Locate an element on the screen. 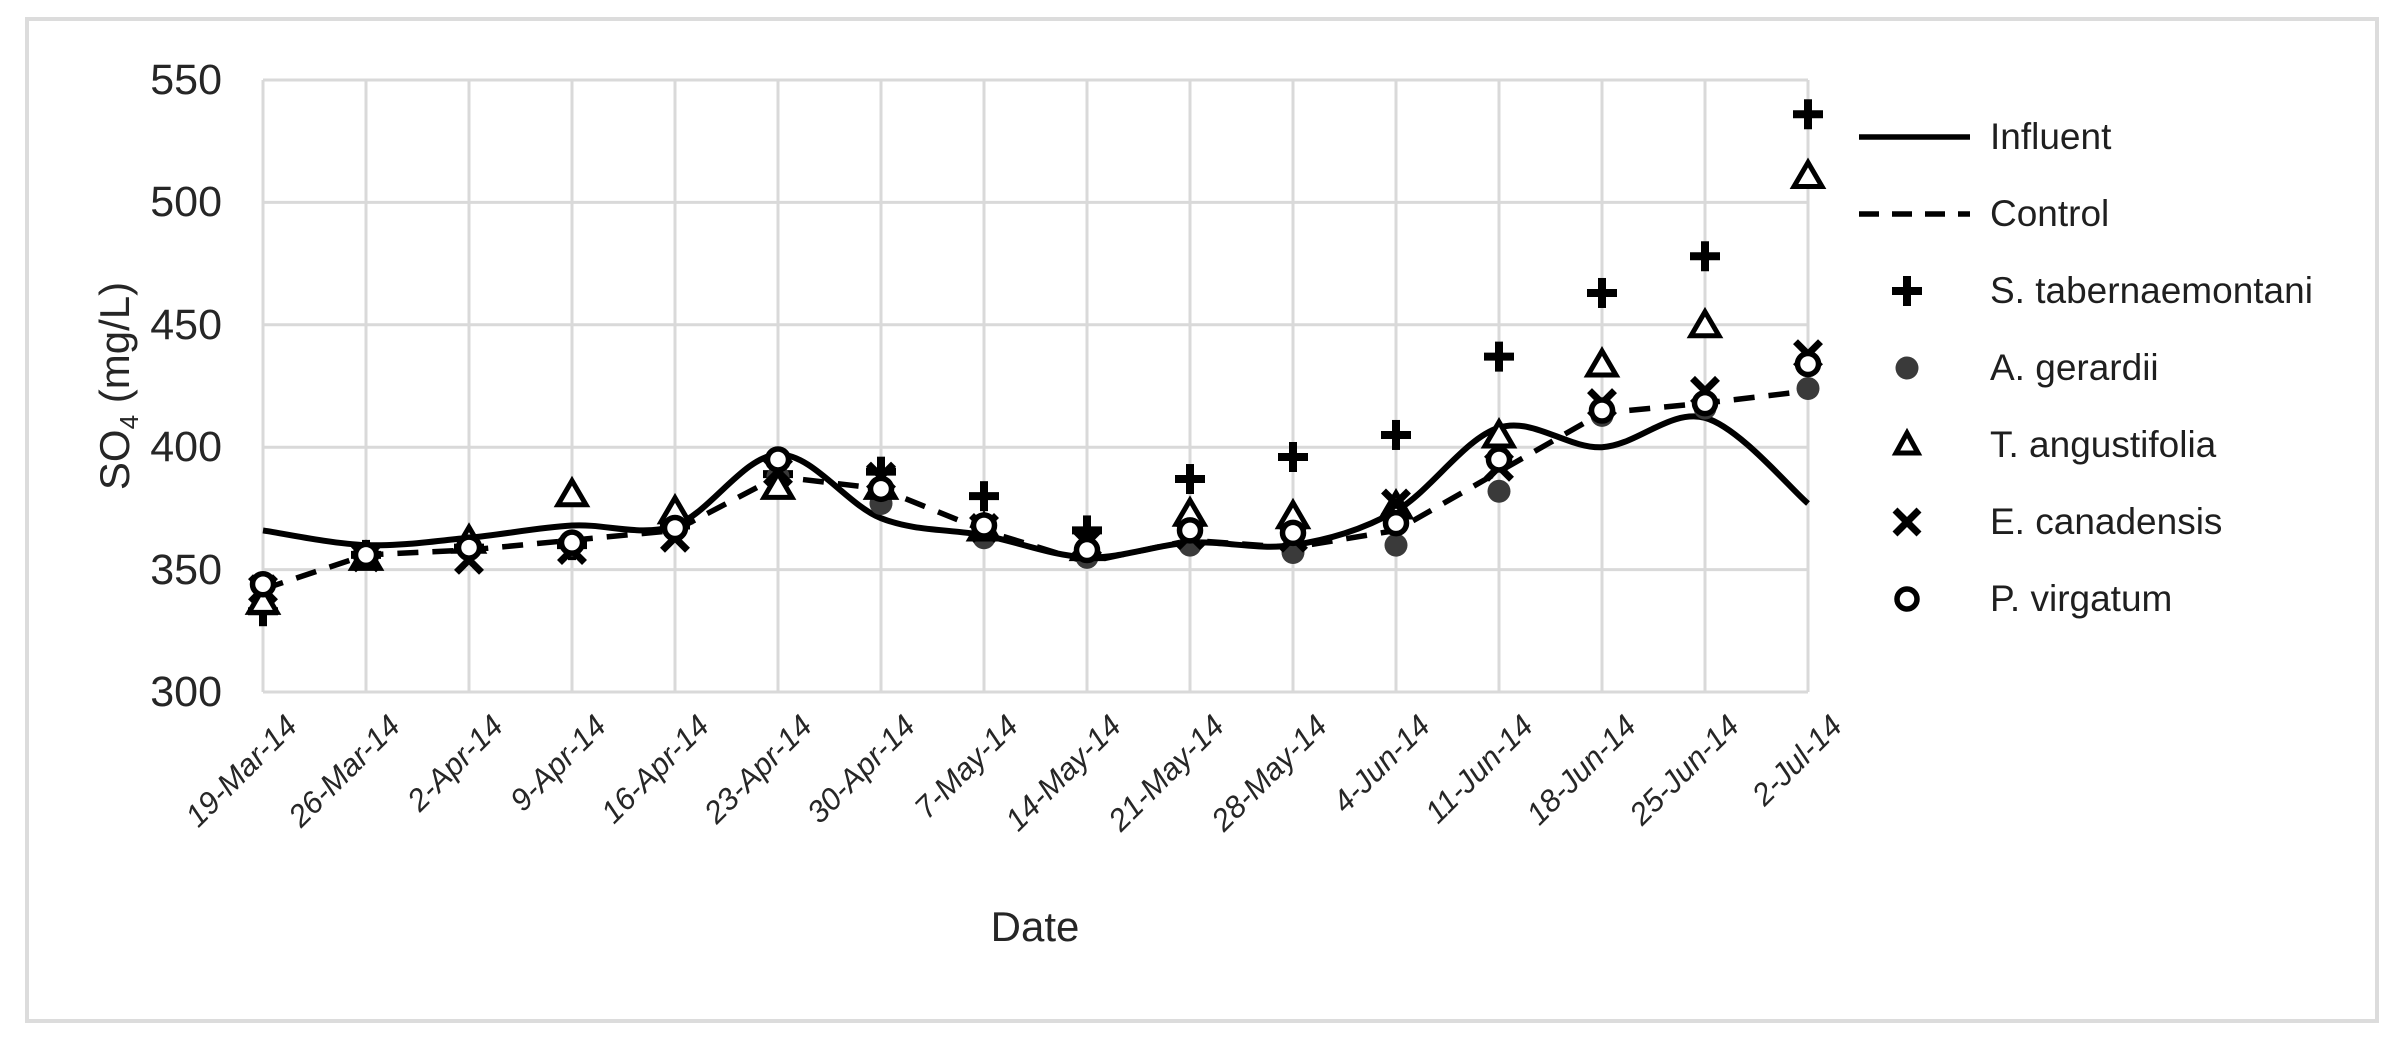 Image resolution: width=2406 pixels, height=1053 pixels. y-tick-label: 350 is located at coordinates (186, 569).